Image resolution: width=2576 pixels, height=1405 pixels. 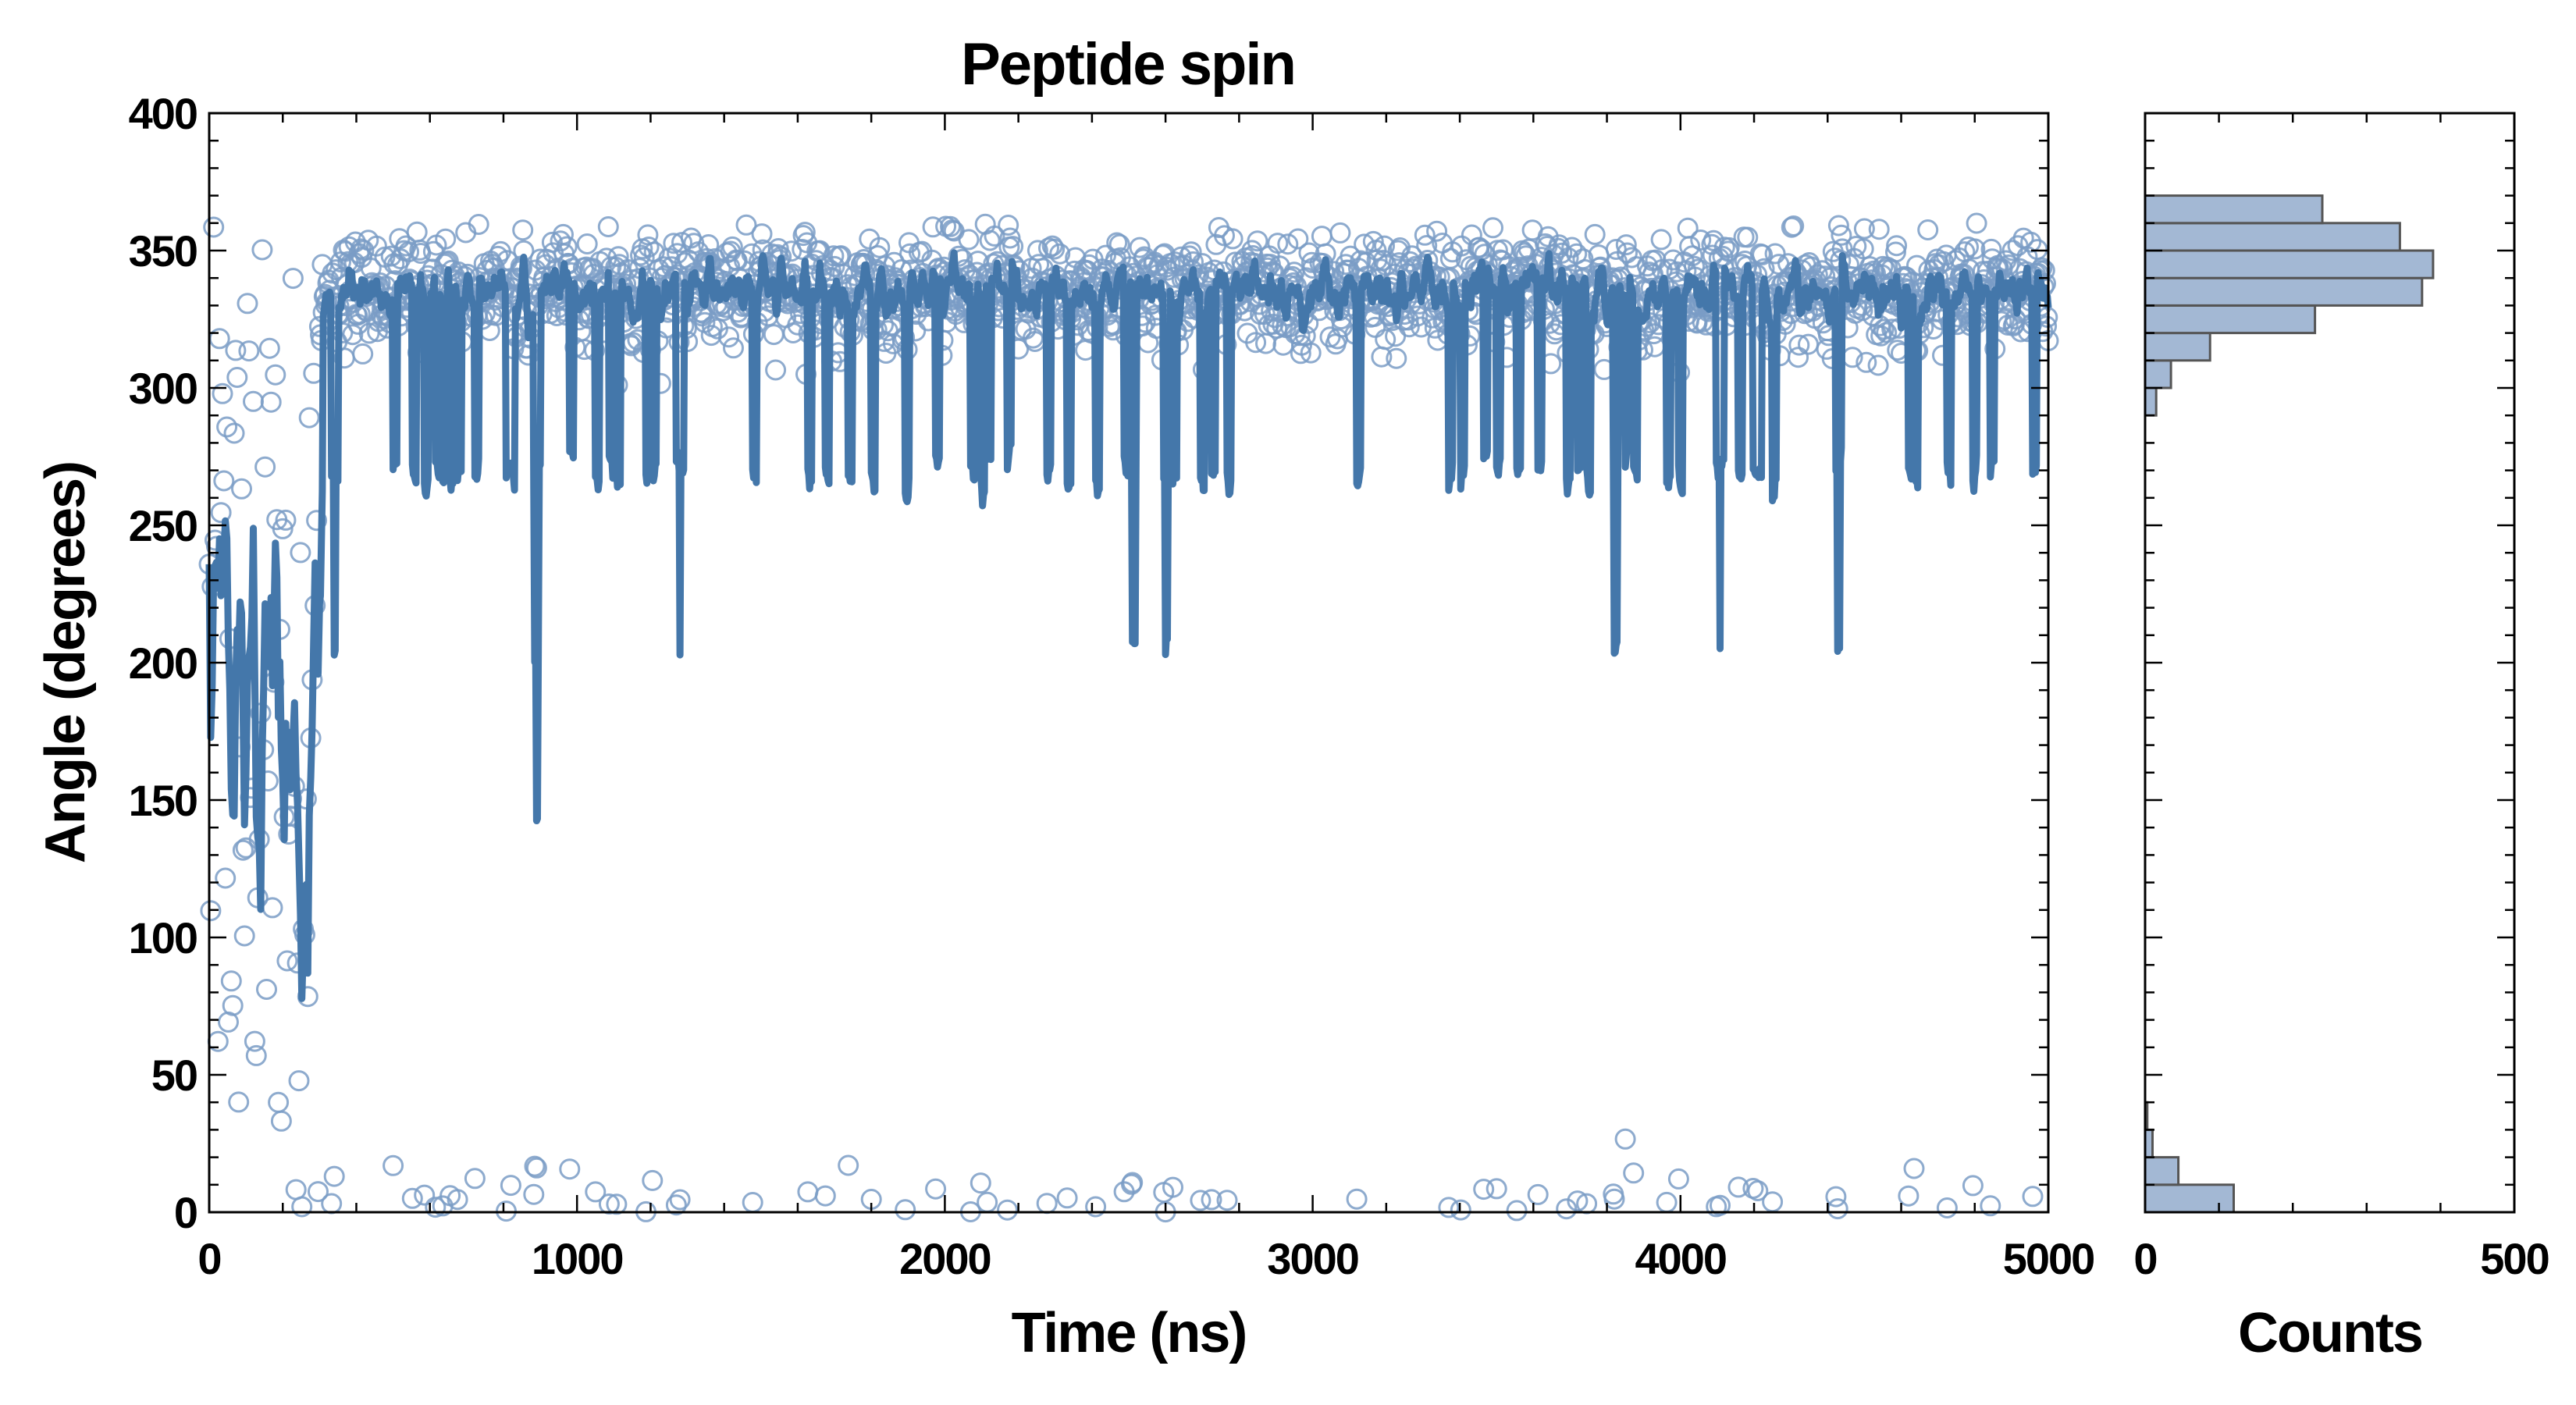 What do you see at coordinates (1681, 1258) in the screenshot?
I see `x-tick-label: 4000` at bounding box center [1681, 1258].